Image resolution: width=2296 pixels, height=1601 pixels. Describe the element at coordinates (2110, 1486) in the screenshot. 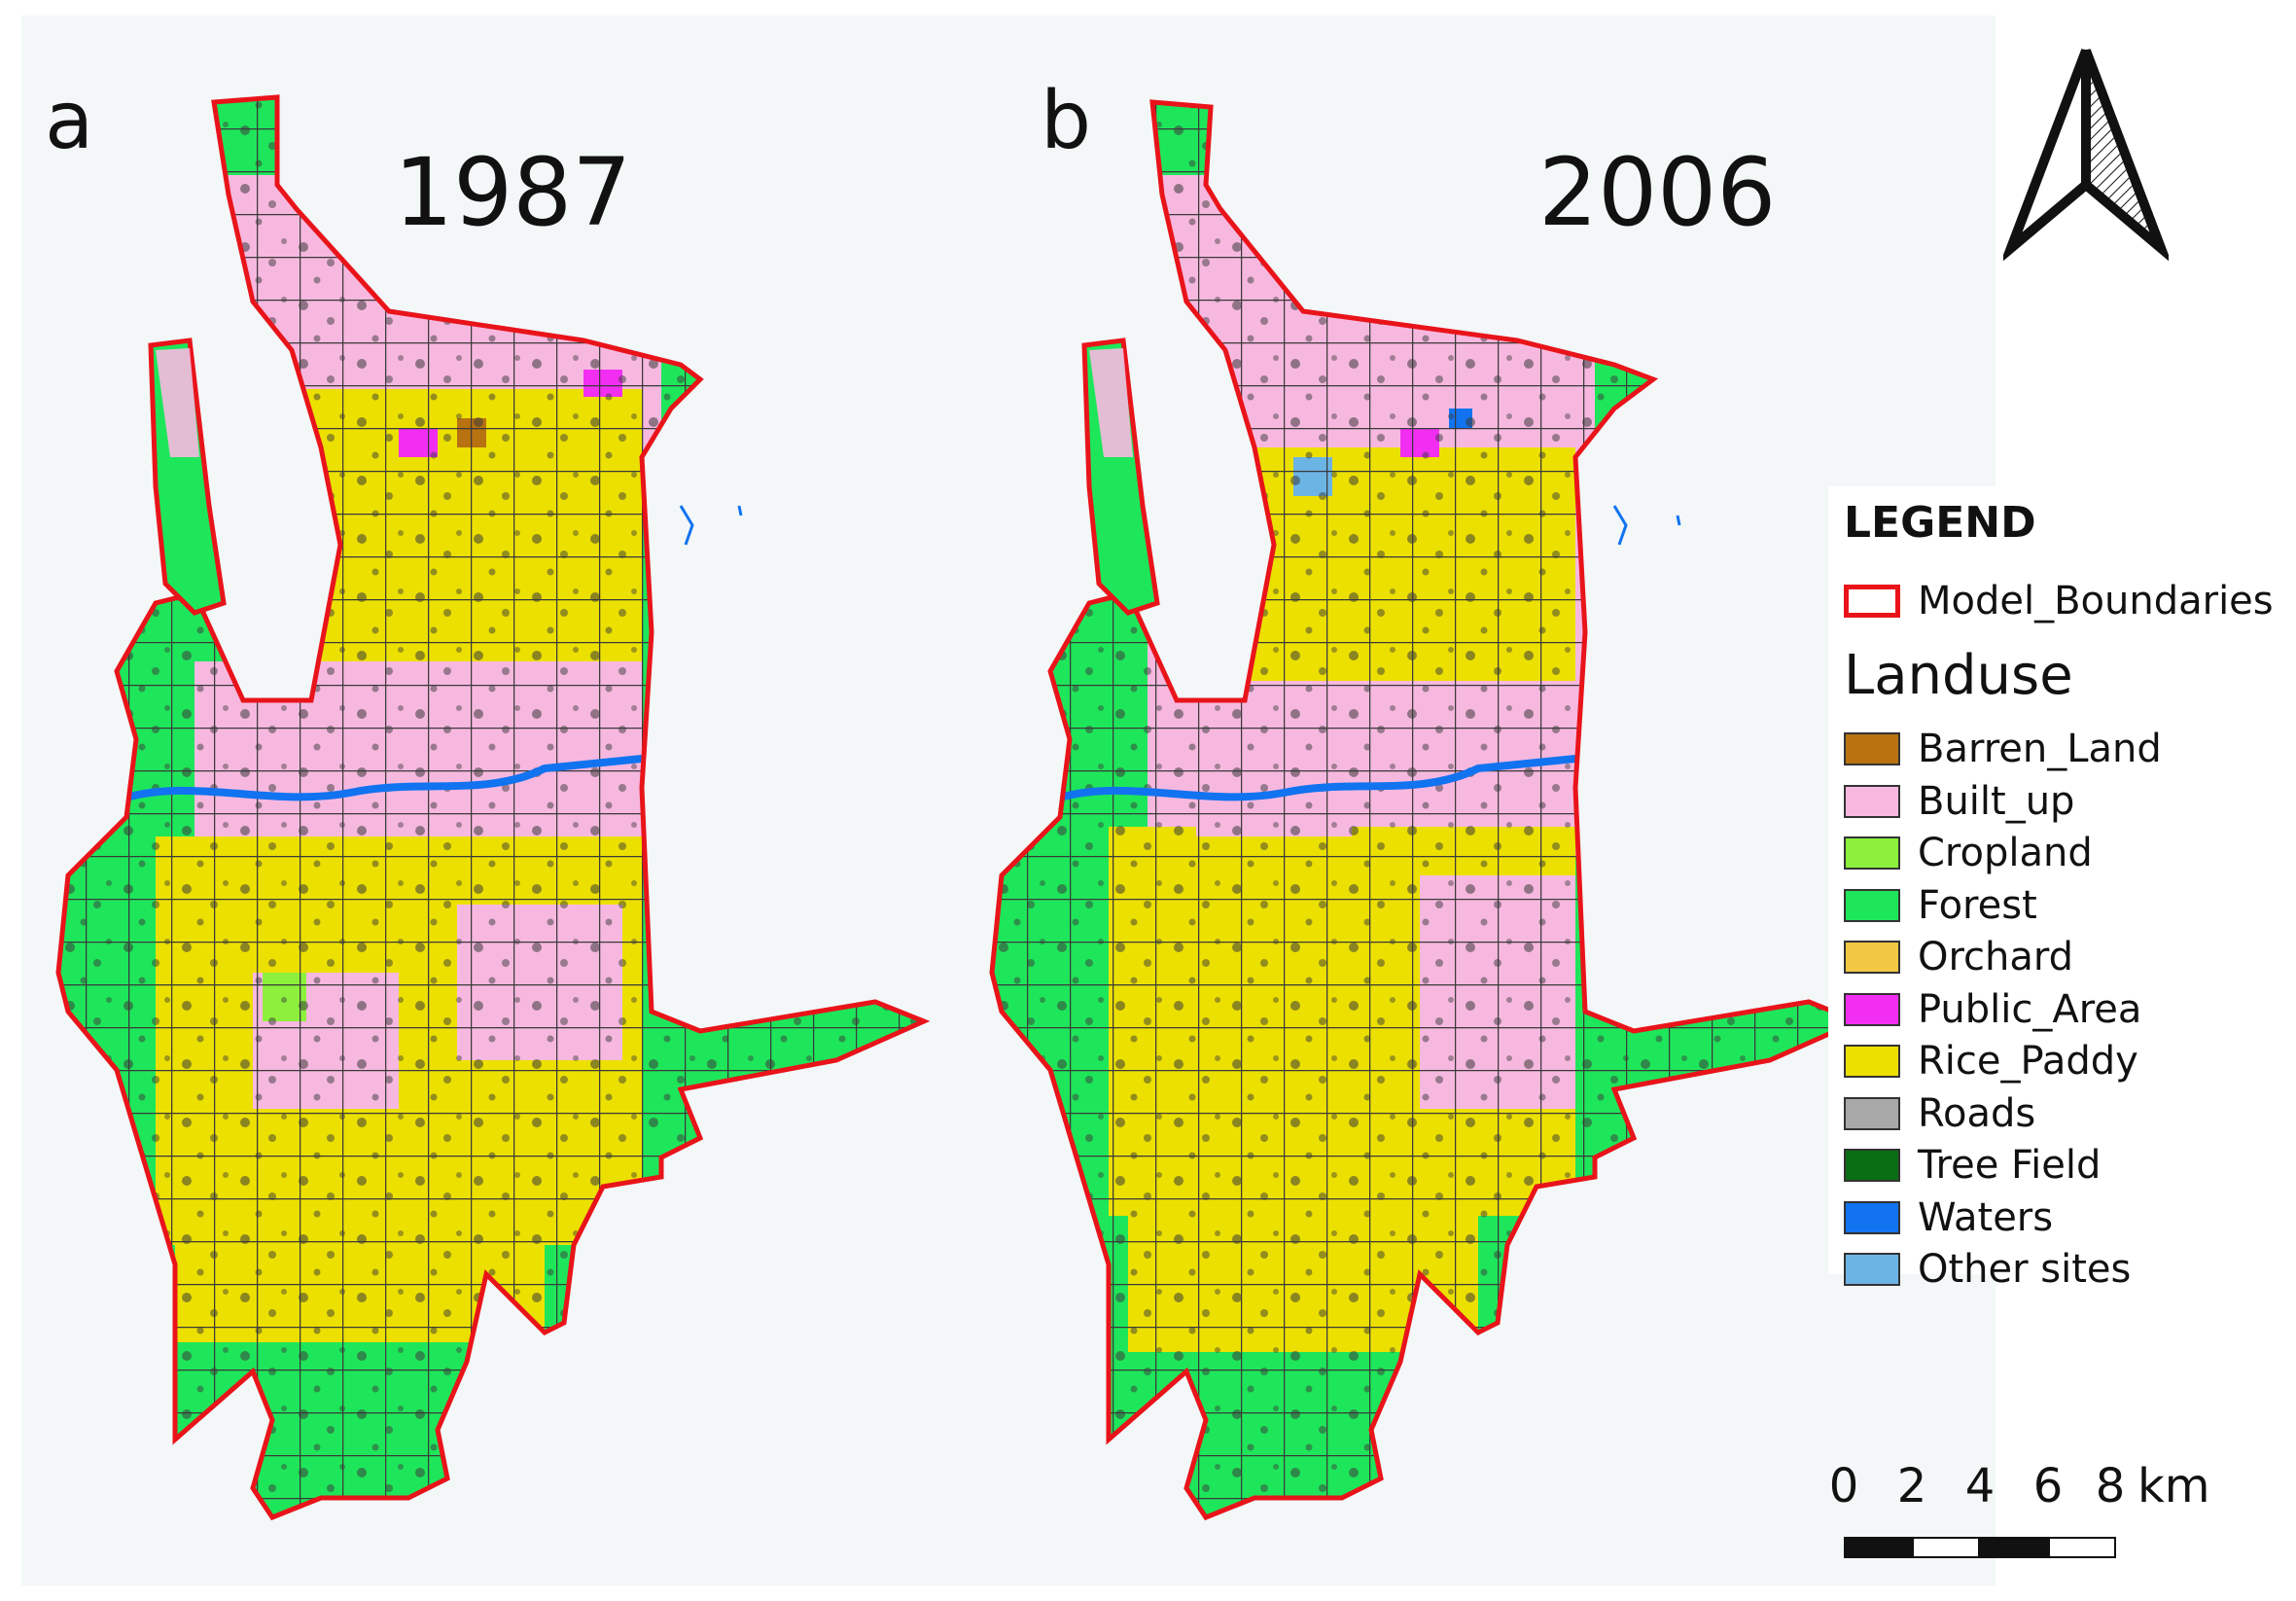

I see `scale-tick-8: 8` at that location.